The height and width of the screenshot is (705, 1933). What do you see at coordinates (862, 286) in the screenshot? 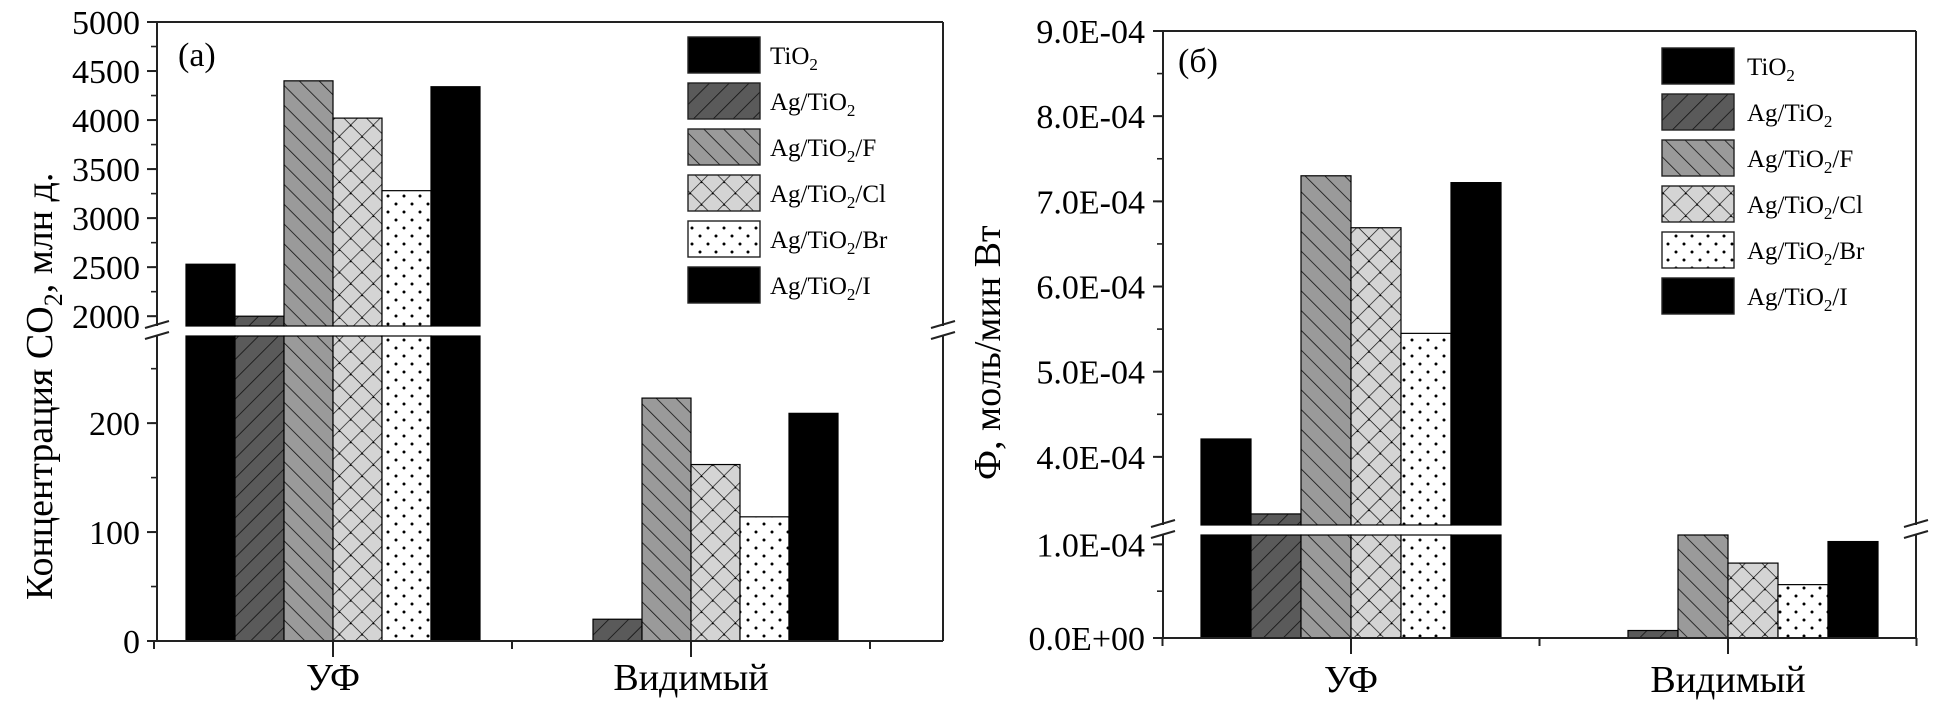
I see `legend-label-suffix: /I` at bounding box center [862, 286].